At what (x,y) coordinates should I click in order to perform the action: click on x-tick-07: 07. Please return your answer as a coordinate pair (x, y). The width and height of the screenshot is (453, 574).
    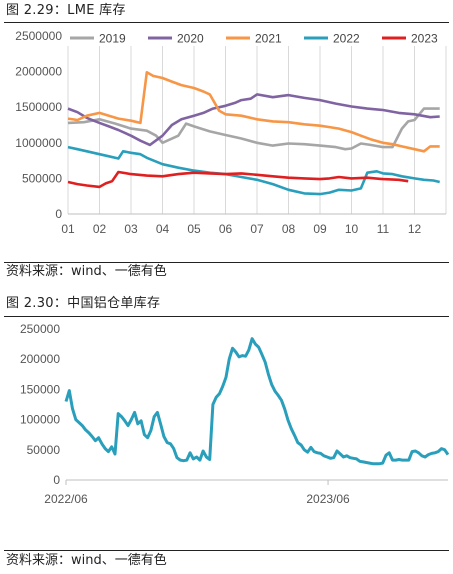
    Looking at the image, I should click on (257, 229).